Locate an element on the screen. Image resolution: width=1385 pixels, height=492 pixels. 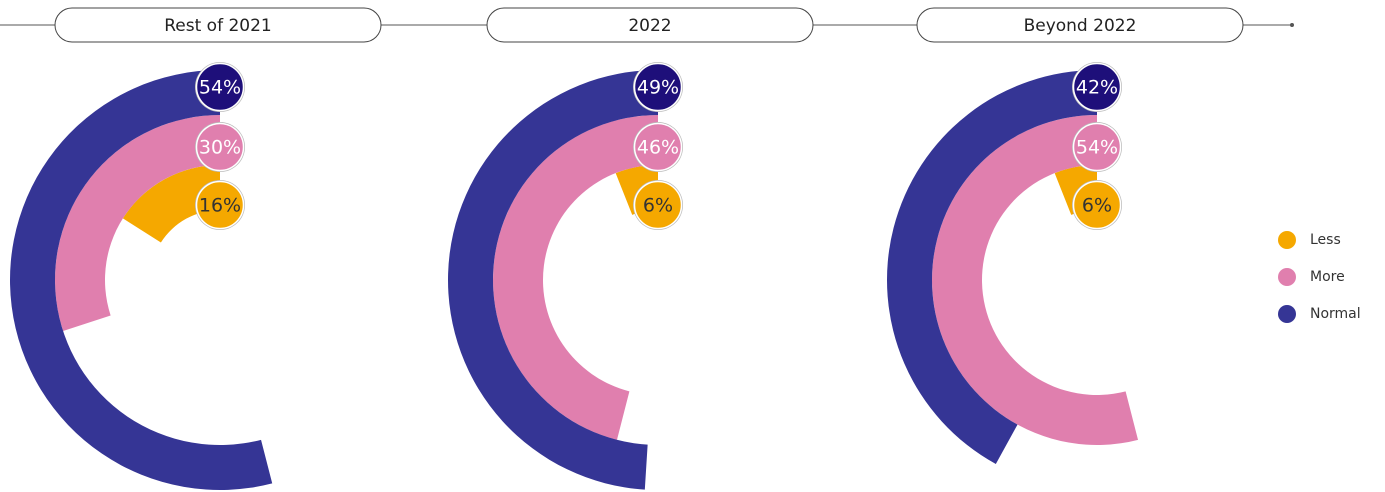
legend-label: Normal is located at coordinates (1335, 314).